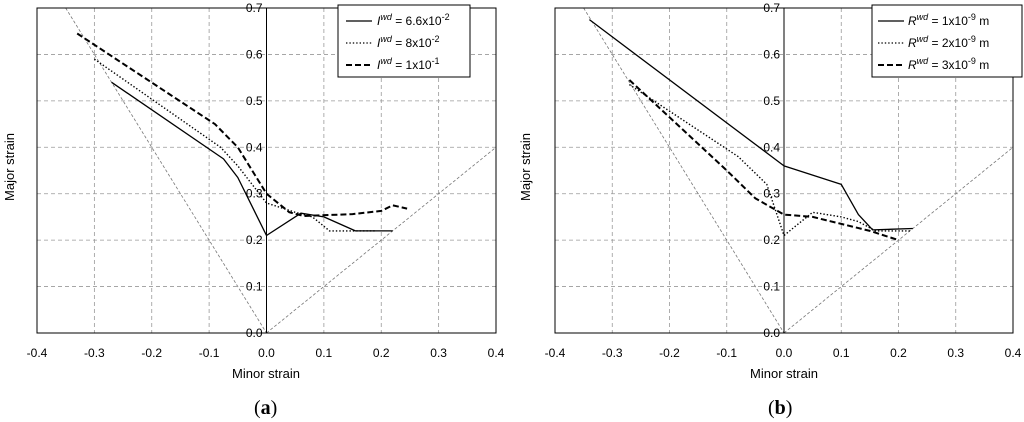 This screenshot has width=1024, height=422. Describe the element at coordinates (412, 65) in the screenshot. I see `legend-value: = 1x10` at that location.